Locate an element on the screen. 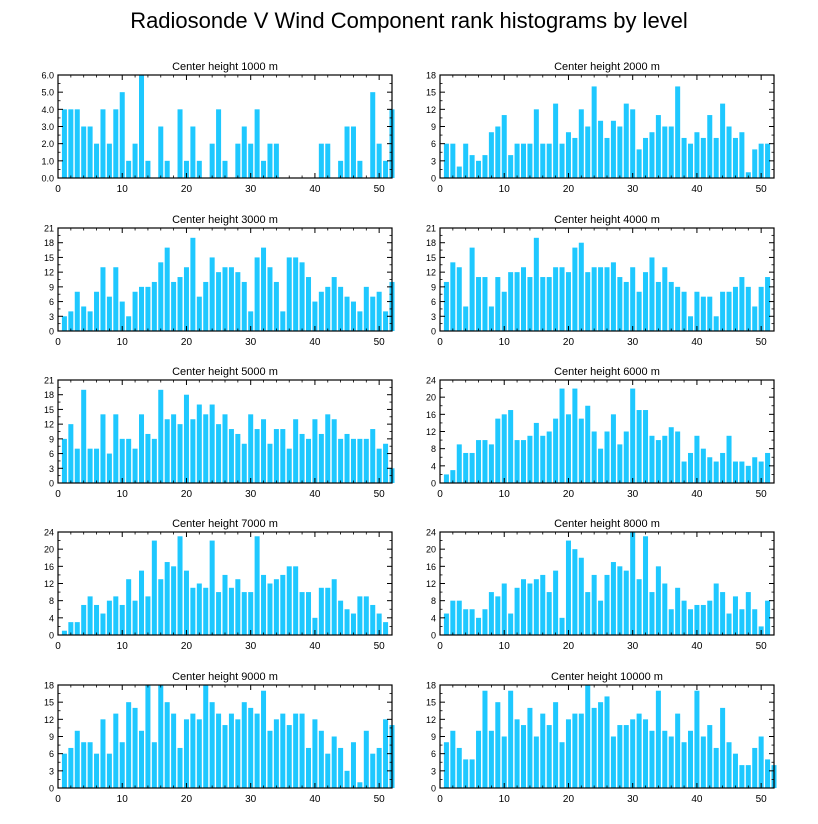 This screenshot has width=818, height=824. y-tick-label: 8 is located at coordinates (433, 449).